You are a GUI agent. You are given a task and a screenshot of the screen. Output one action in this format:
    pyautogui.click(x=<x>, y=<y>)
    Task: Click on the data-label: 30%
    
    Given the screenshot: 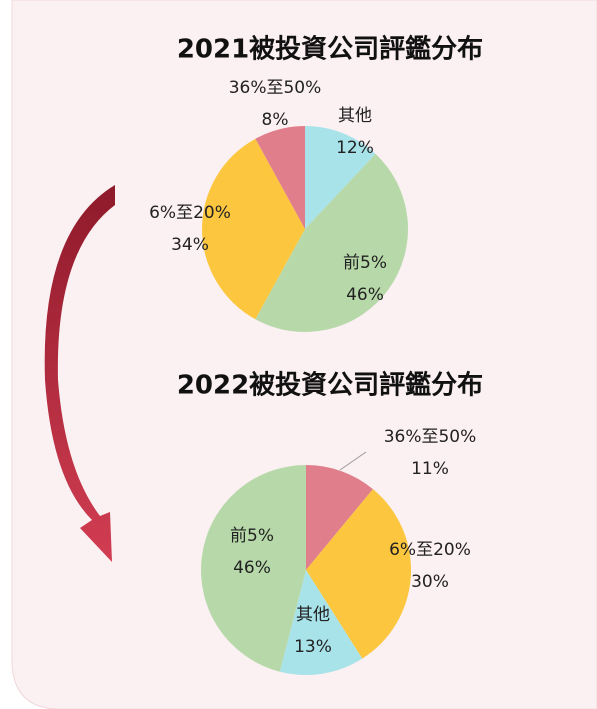 What is the action you would take?
    pyautogui.click(x=430, y=582)
    